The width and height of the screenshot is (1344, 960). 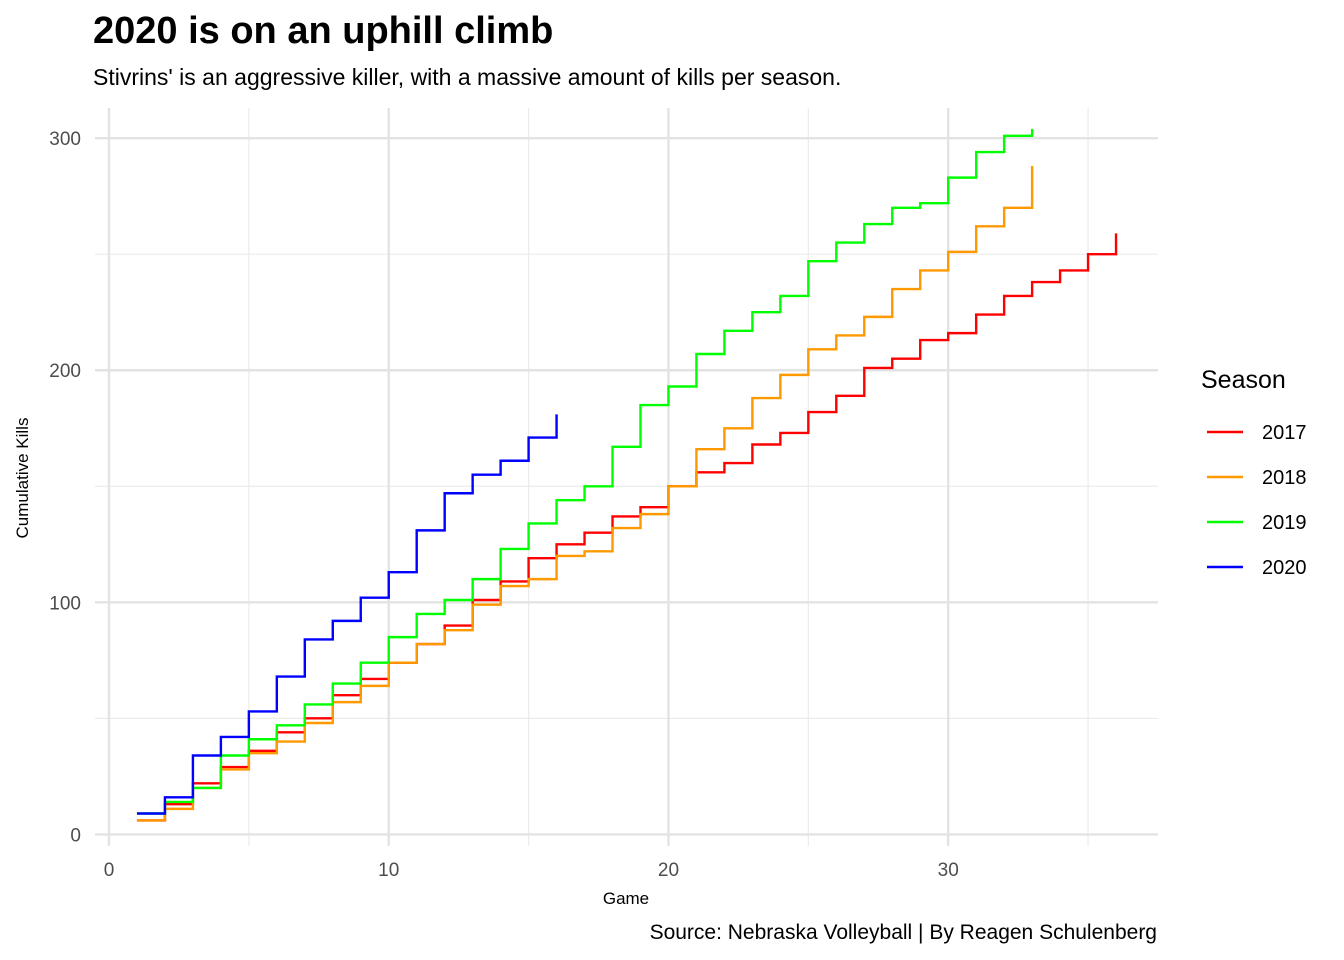 What do you see at coordinates (22, 478) in the screenshot?
I see `y-axis-title: Cumulative Kills` at bounding box center [22, 478].